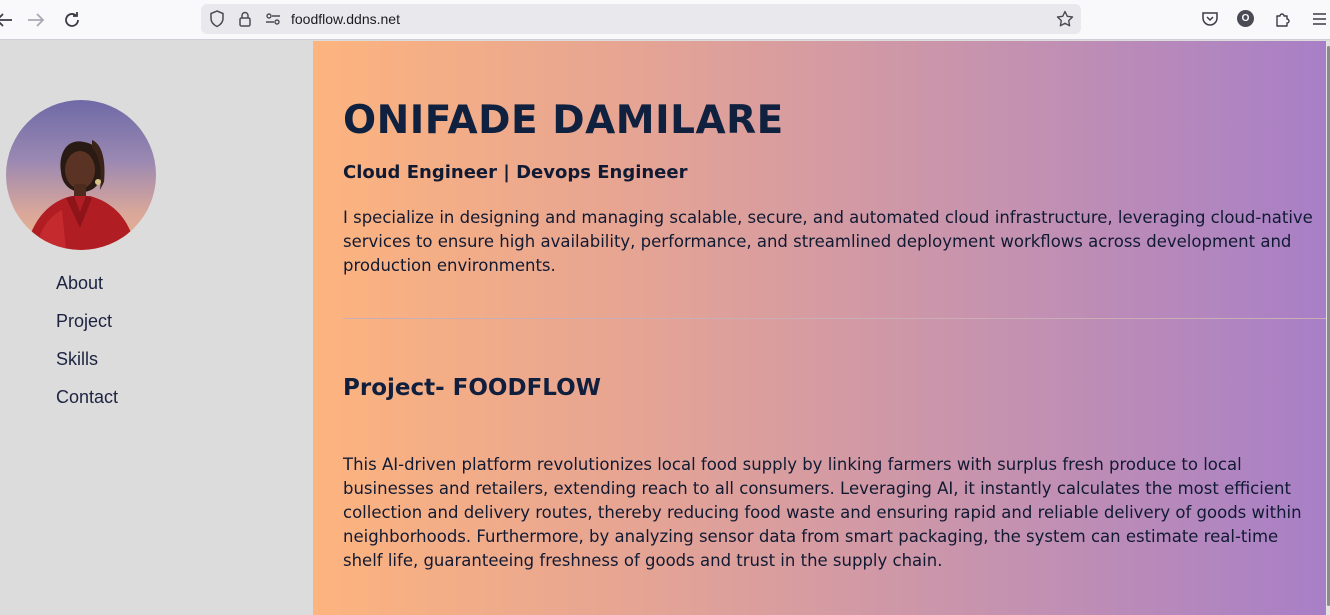  Describe the element at coordinates (81, 175) in the screenshot. I see `profile-photo` at that location.